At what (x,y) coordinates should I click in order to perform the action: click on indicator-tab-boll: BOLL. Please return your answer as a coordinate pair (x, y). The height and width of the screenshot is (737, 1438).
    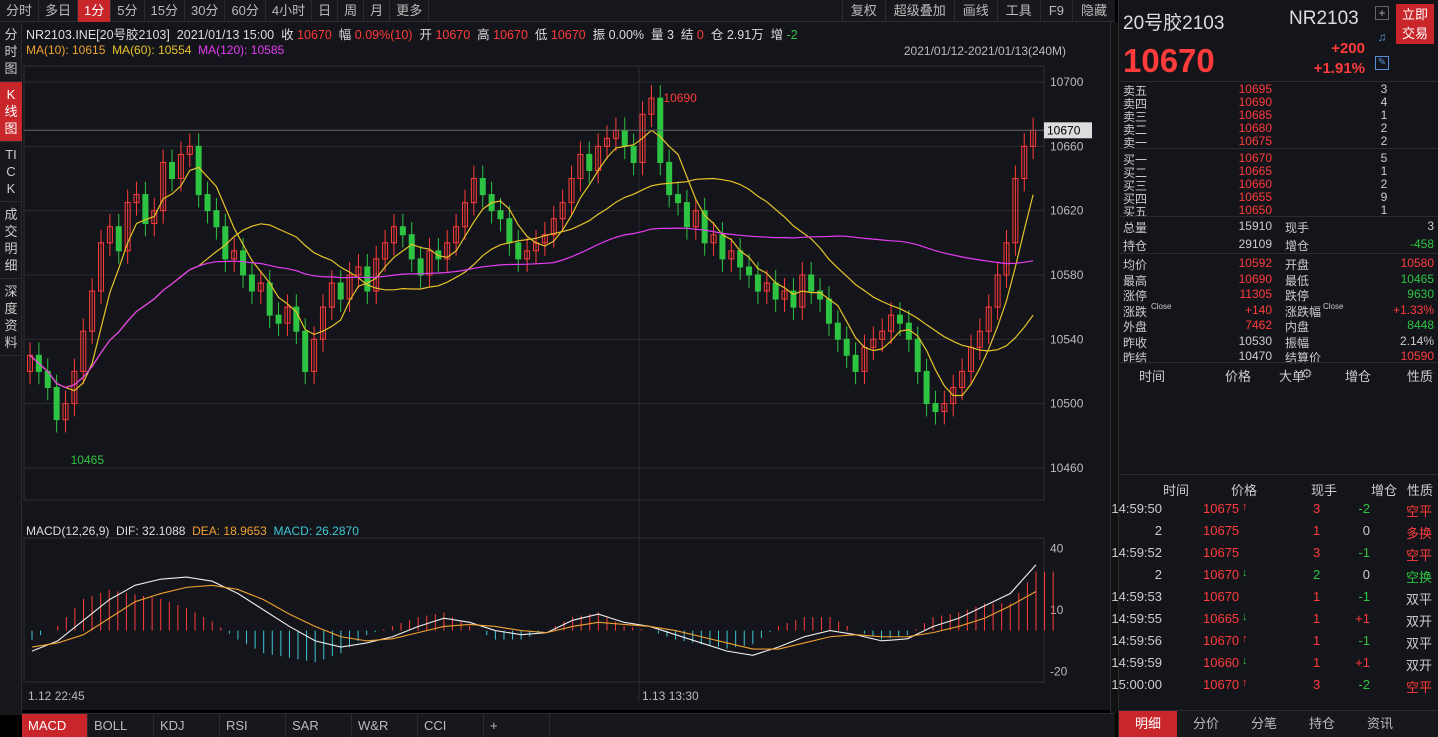
    Looking at the image, I should click on (121, 725).